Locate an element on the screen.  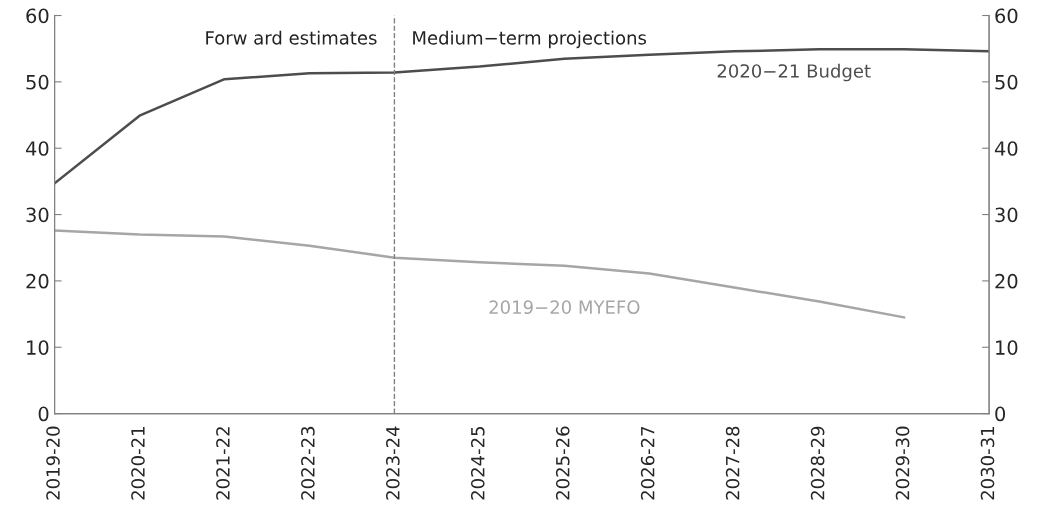
y-tick-label: 30 is located at coordinates (37, 215).